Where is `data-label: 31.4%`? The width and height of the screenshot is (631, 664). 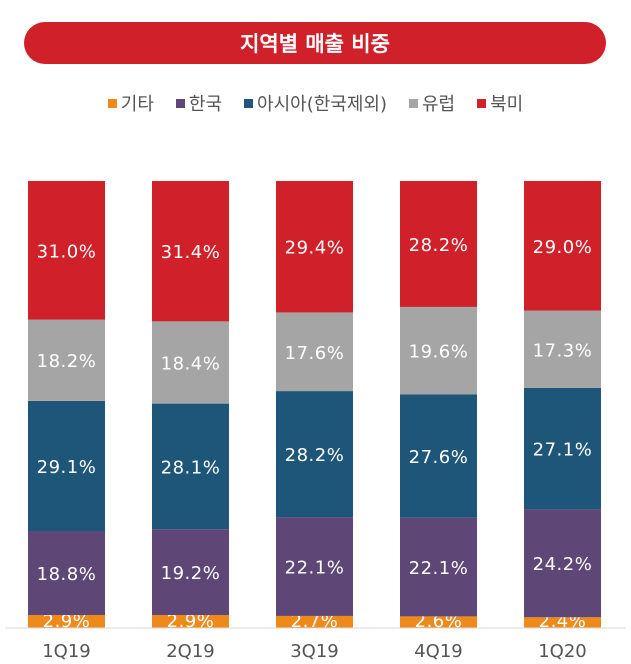
data-label: 31.4% is located at coordinates (191, 252).